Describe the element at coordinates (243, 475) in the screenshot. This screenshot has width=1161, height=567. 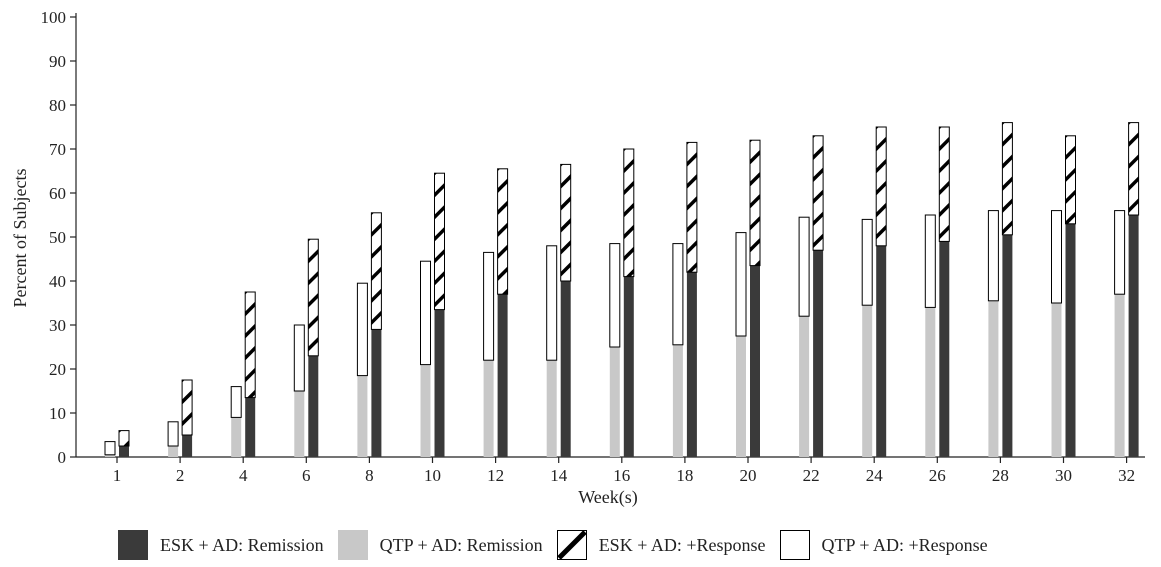
I see `x-tick-label: 4` at that location.